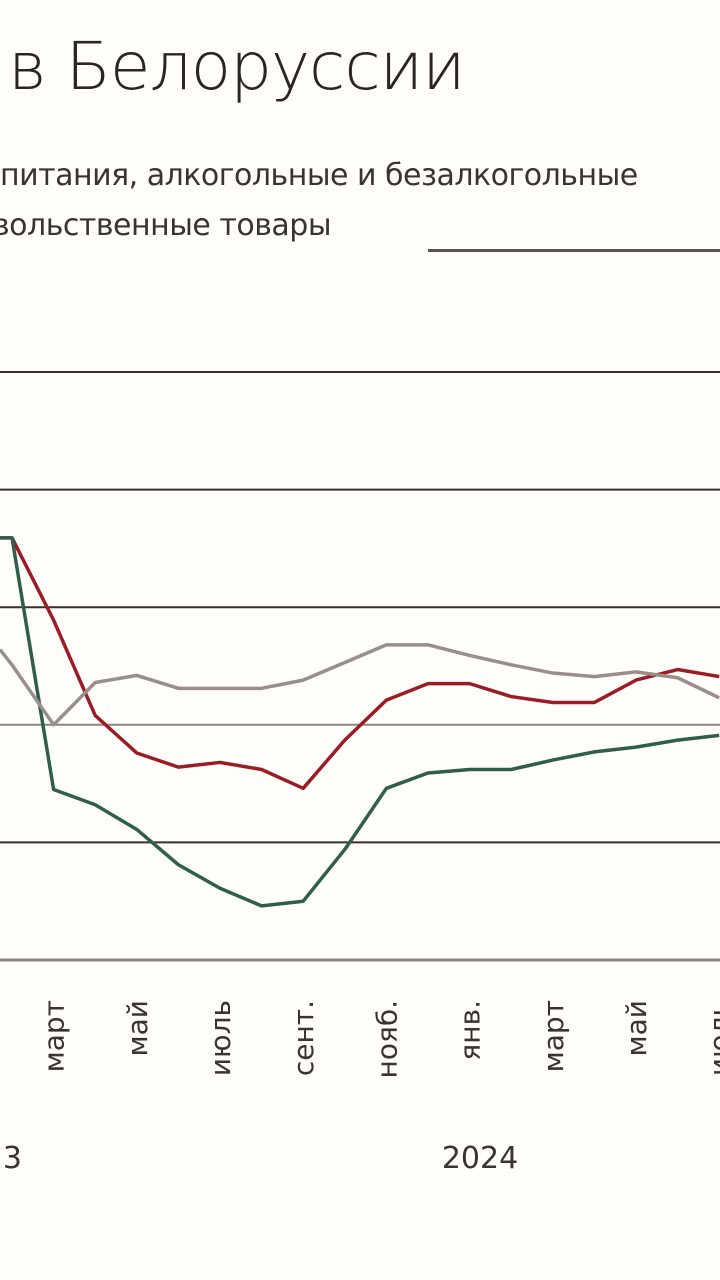  What do you see at coordinates (237, 66) in the screenshot?
I see `chart-title: в Белоруссии` at bounding box center [237, 66].